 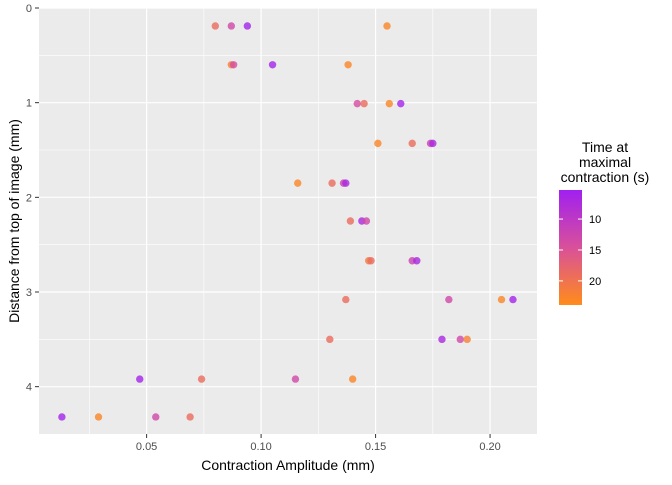 I want to click on y-tick-label: 1, so click(x=29, y=104).